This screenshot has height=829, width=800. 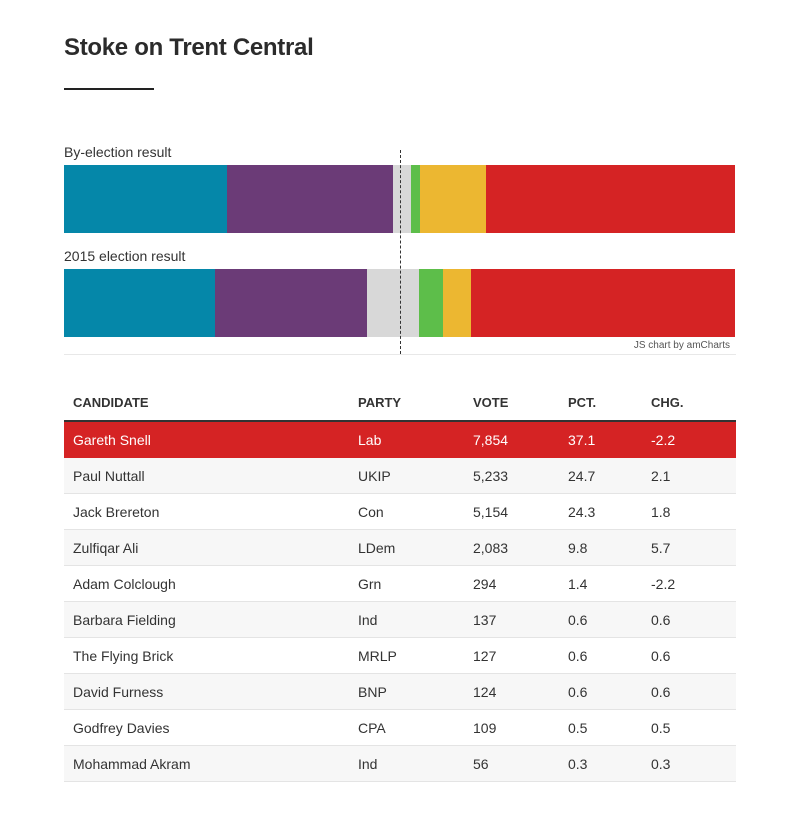 What do you see at coordinates (511, 727) in the screenshot?
I see `cell-vote: 109` at bounding box center [511, 727].